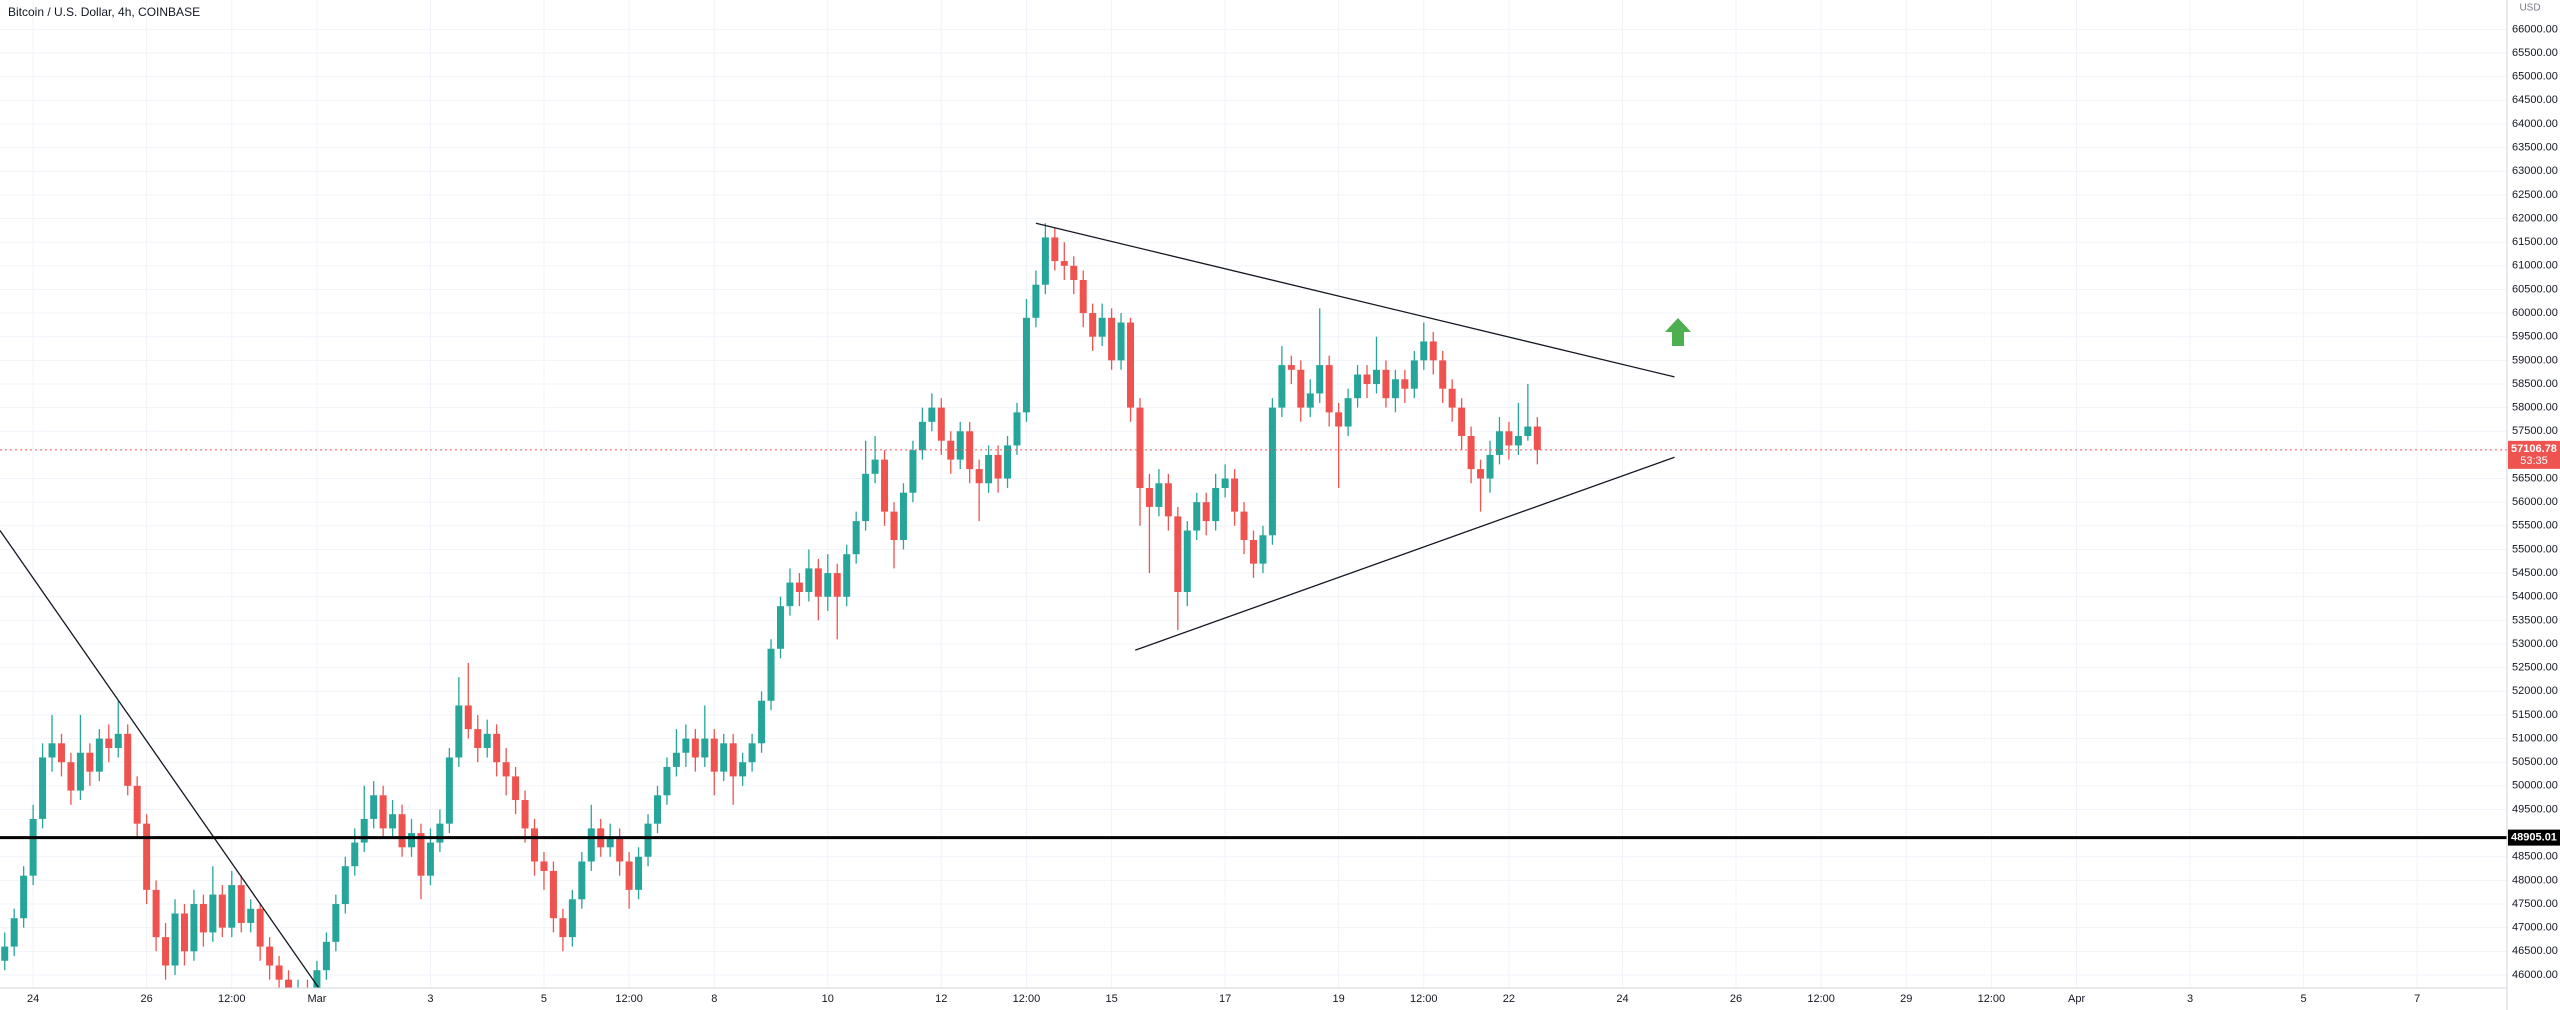 This screenshot has width=2560, height=1010. Describe the element at coordinates (2535, 502) in the screenshot. I see `y-tick-label: 56000.00` at that location.